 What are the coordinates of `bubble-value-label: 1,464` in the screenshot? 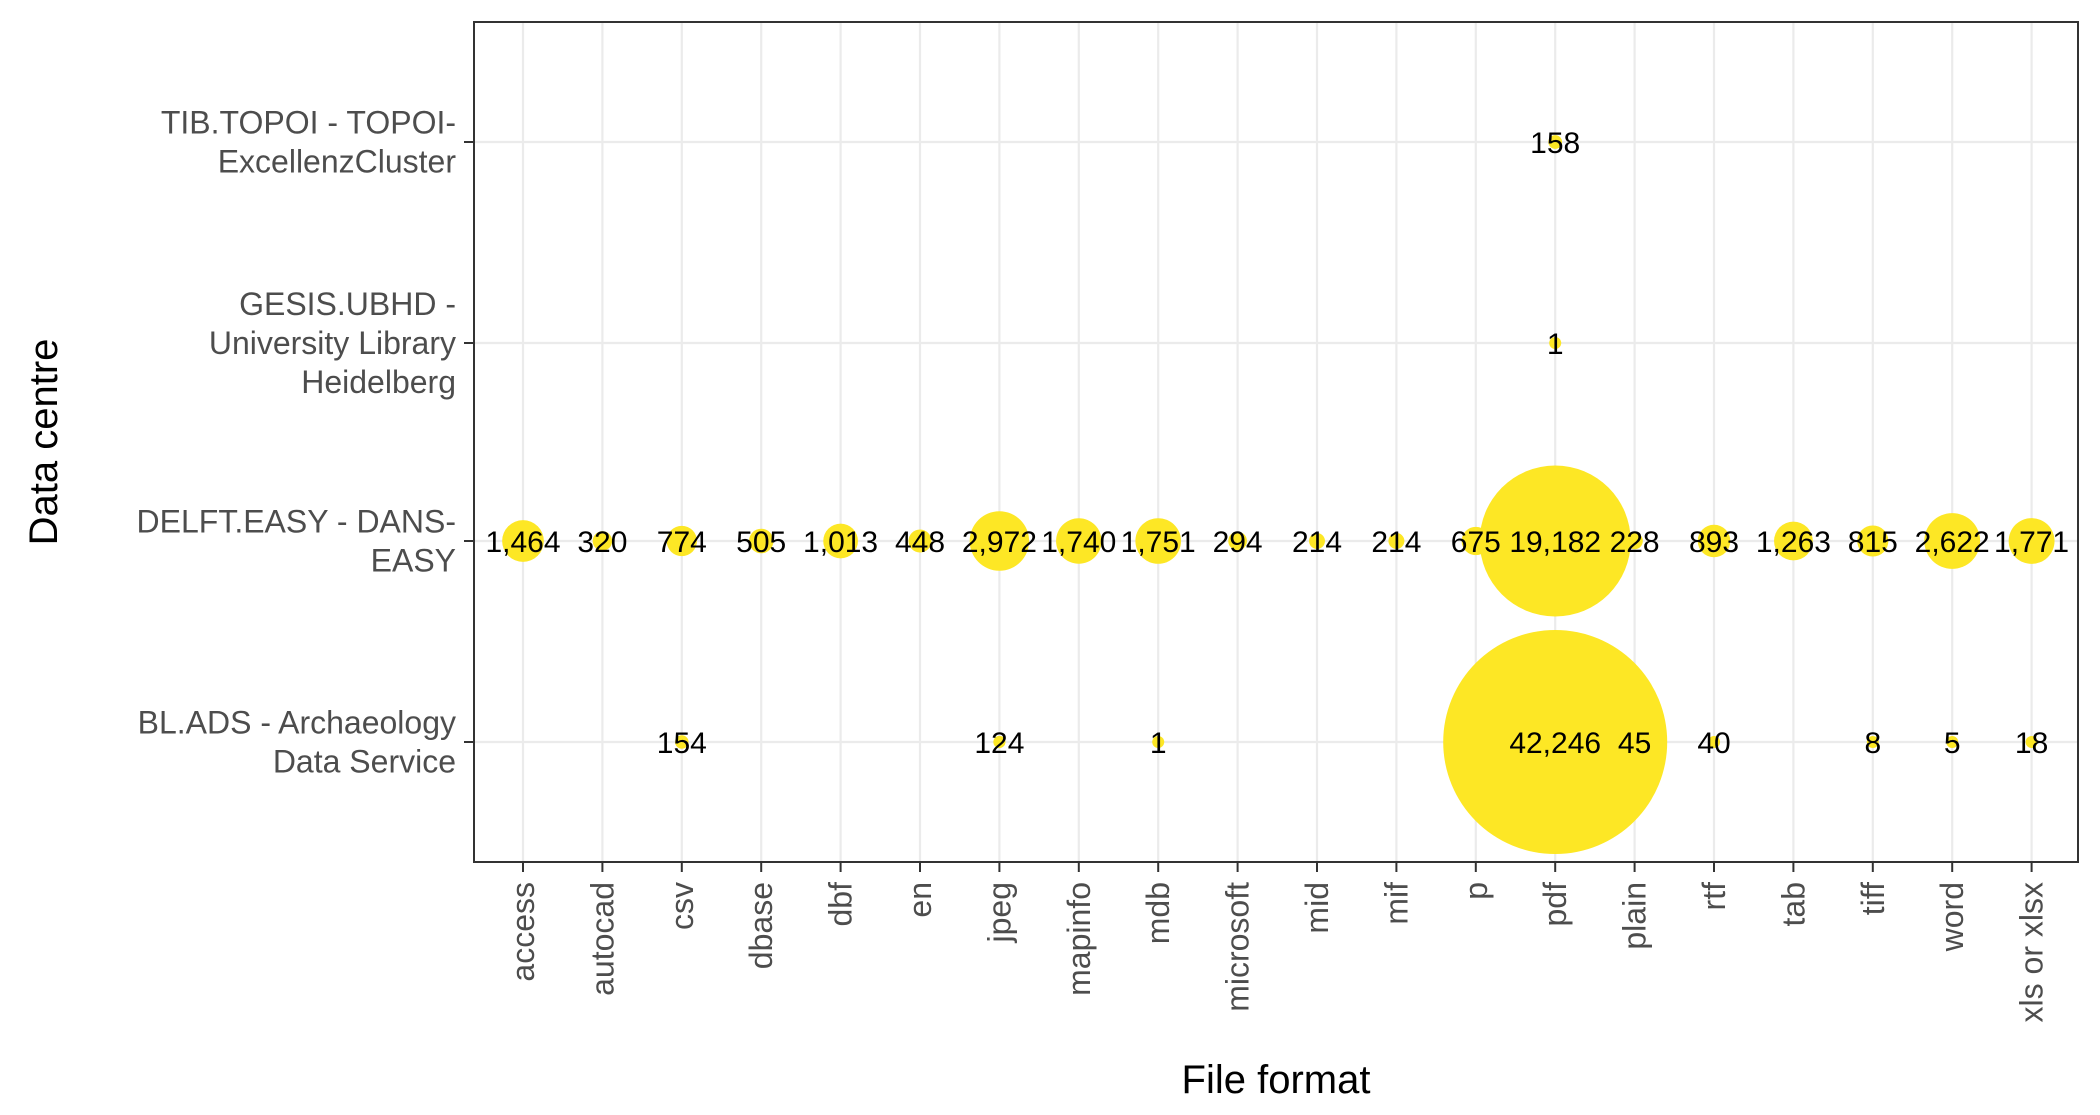 It's located at (522, 542).